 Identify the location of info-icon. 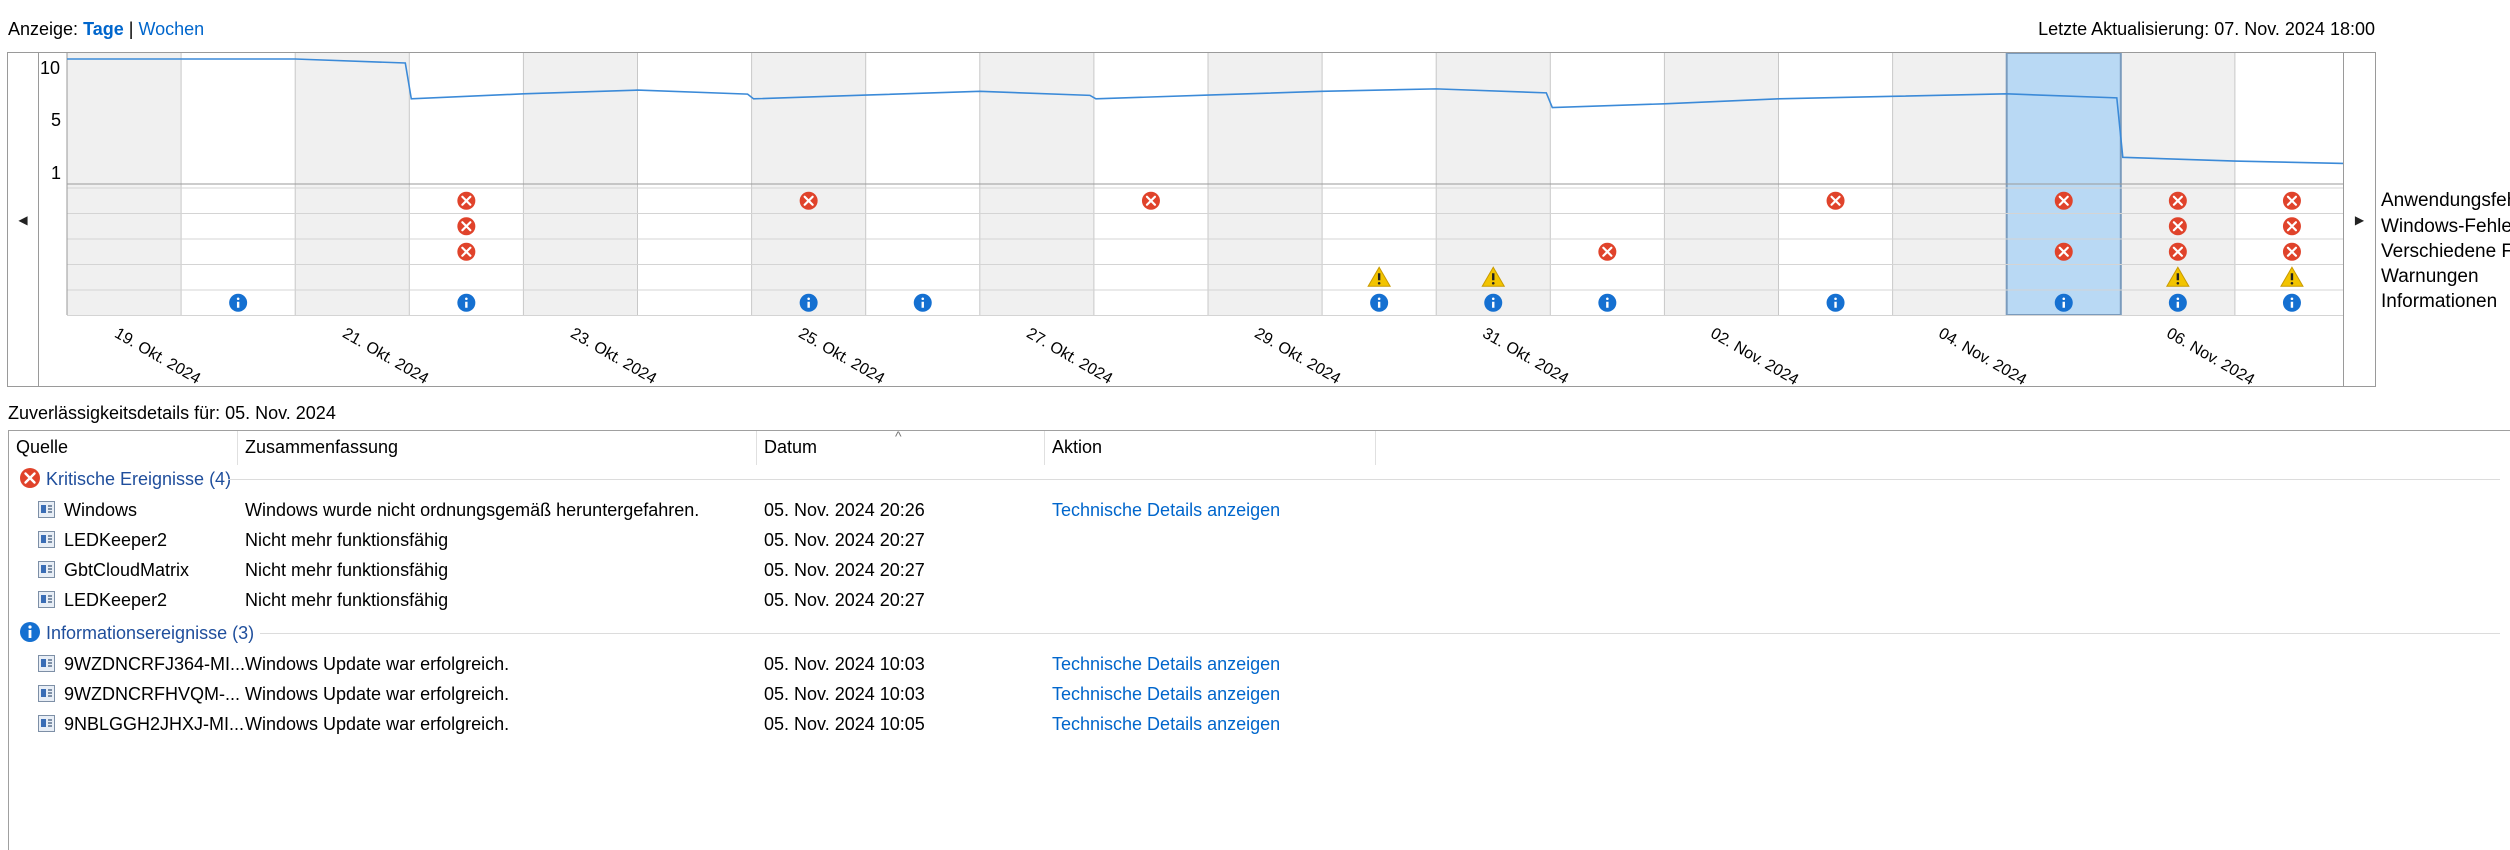
(30, 634).